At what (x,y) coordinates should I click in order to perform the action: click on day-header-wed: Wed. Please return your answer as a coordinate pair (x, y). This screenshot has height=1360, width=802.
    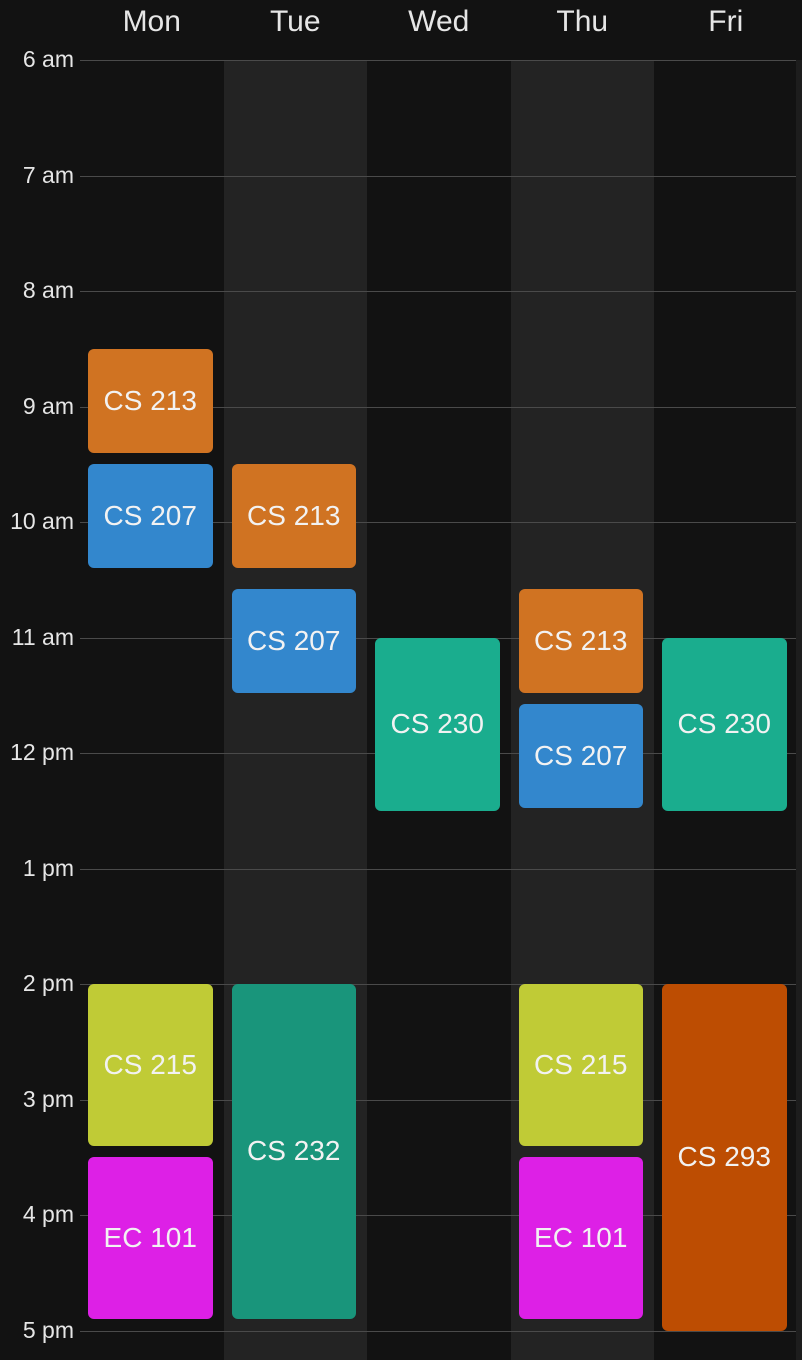
    Looking at the image, I should click on (439, 21).